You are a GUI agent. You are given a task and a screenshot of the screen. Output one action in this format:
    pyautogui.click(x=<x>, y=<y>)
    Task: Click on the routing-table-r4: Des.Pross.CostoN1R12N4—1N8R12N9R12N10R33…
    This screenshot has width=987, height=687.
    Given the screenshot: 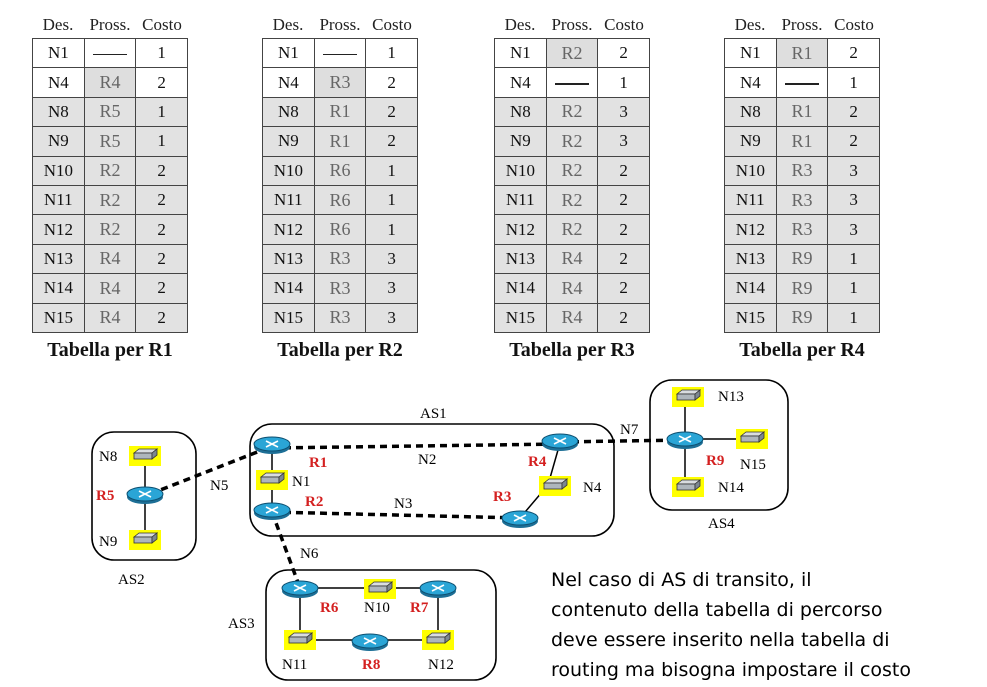 What is the action you would take?
    pyautogui.click(x=806, y=187)
    